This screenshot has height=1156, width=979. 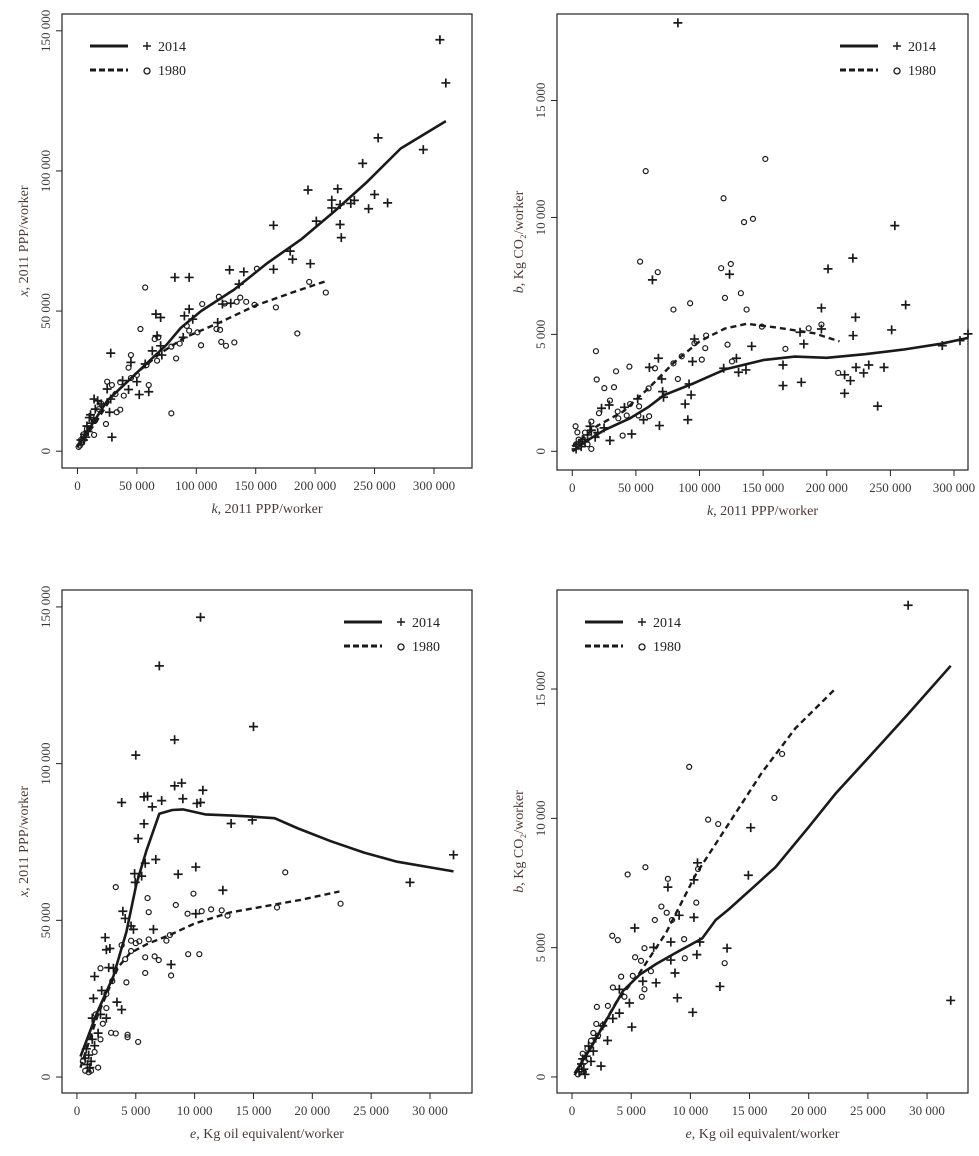 I want to click on x-axis-title: k, 2011 PPP/worker, so click(x=266, y=509).